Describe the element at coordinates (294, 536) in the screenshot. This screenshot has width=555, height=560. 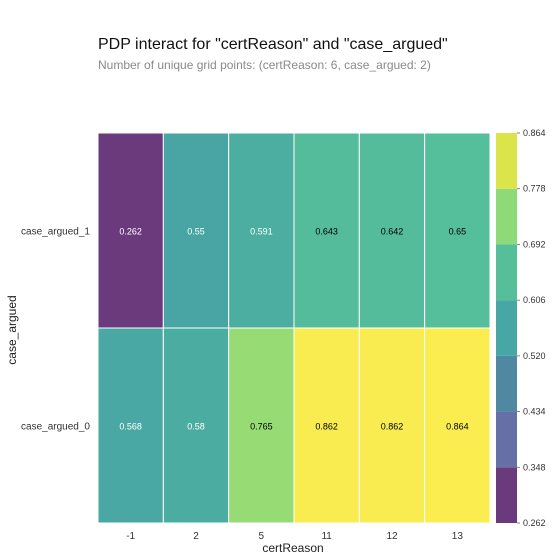
I see `x-axis-ticks: -1 2 5 11 12 13` at that location.